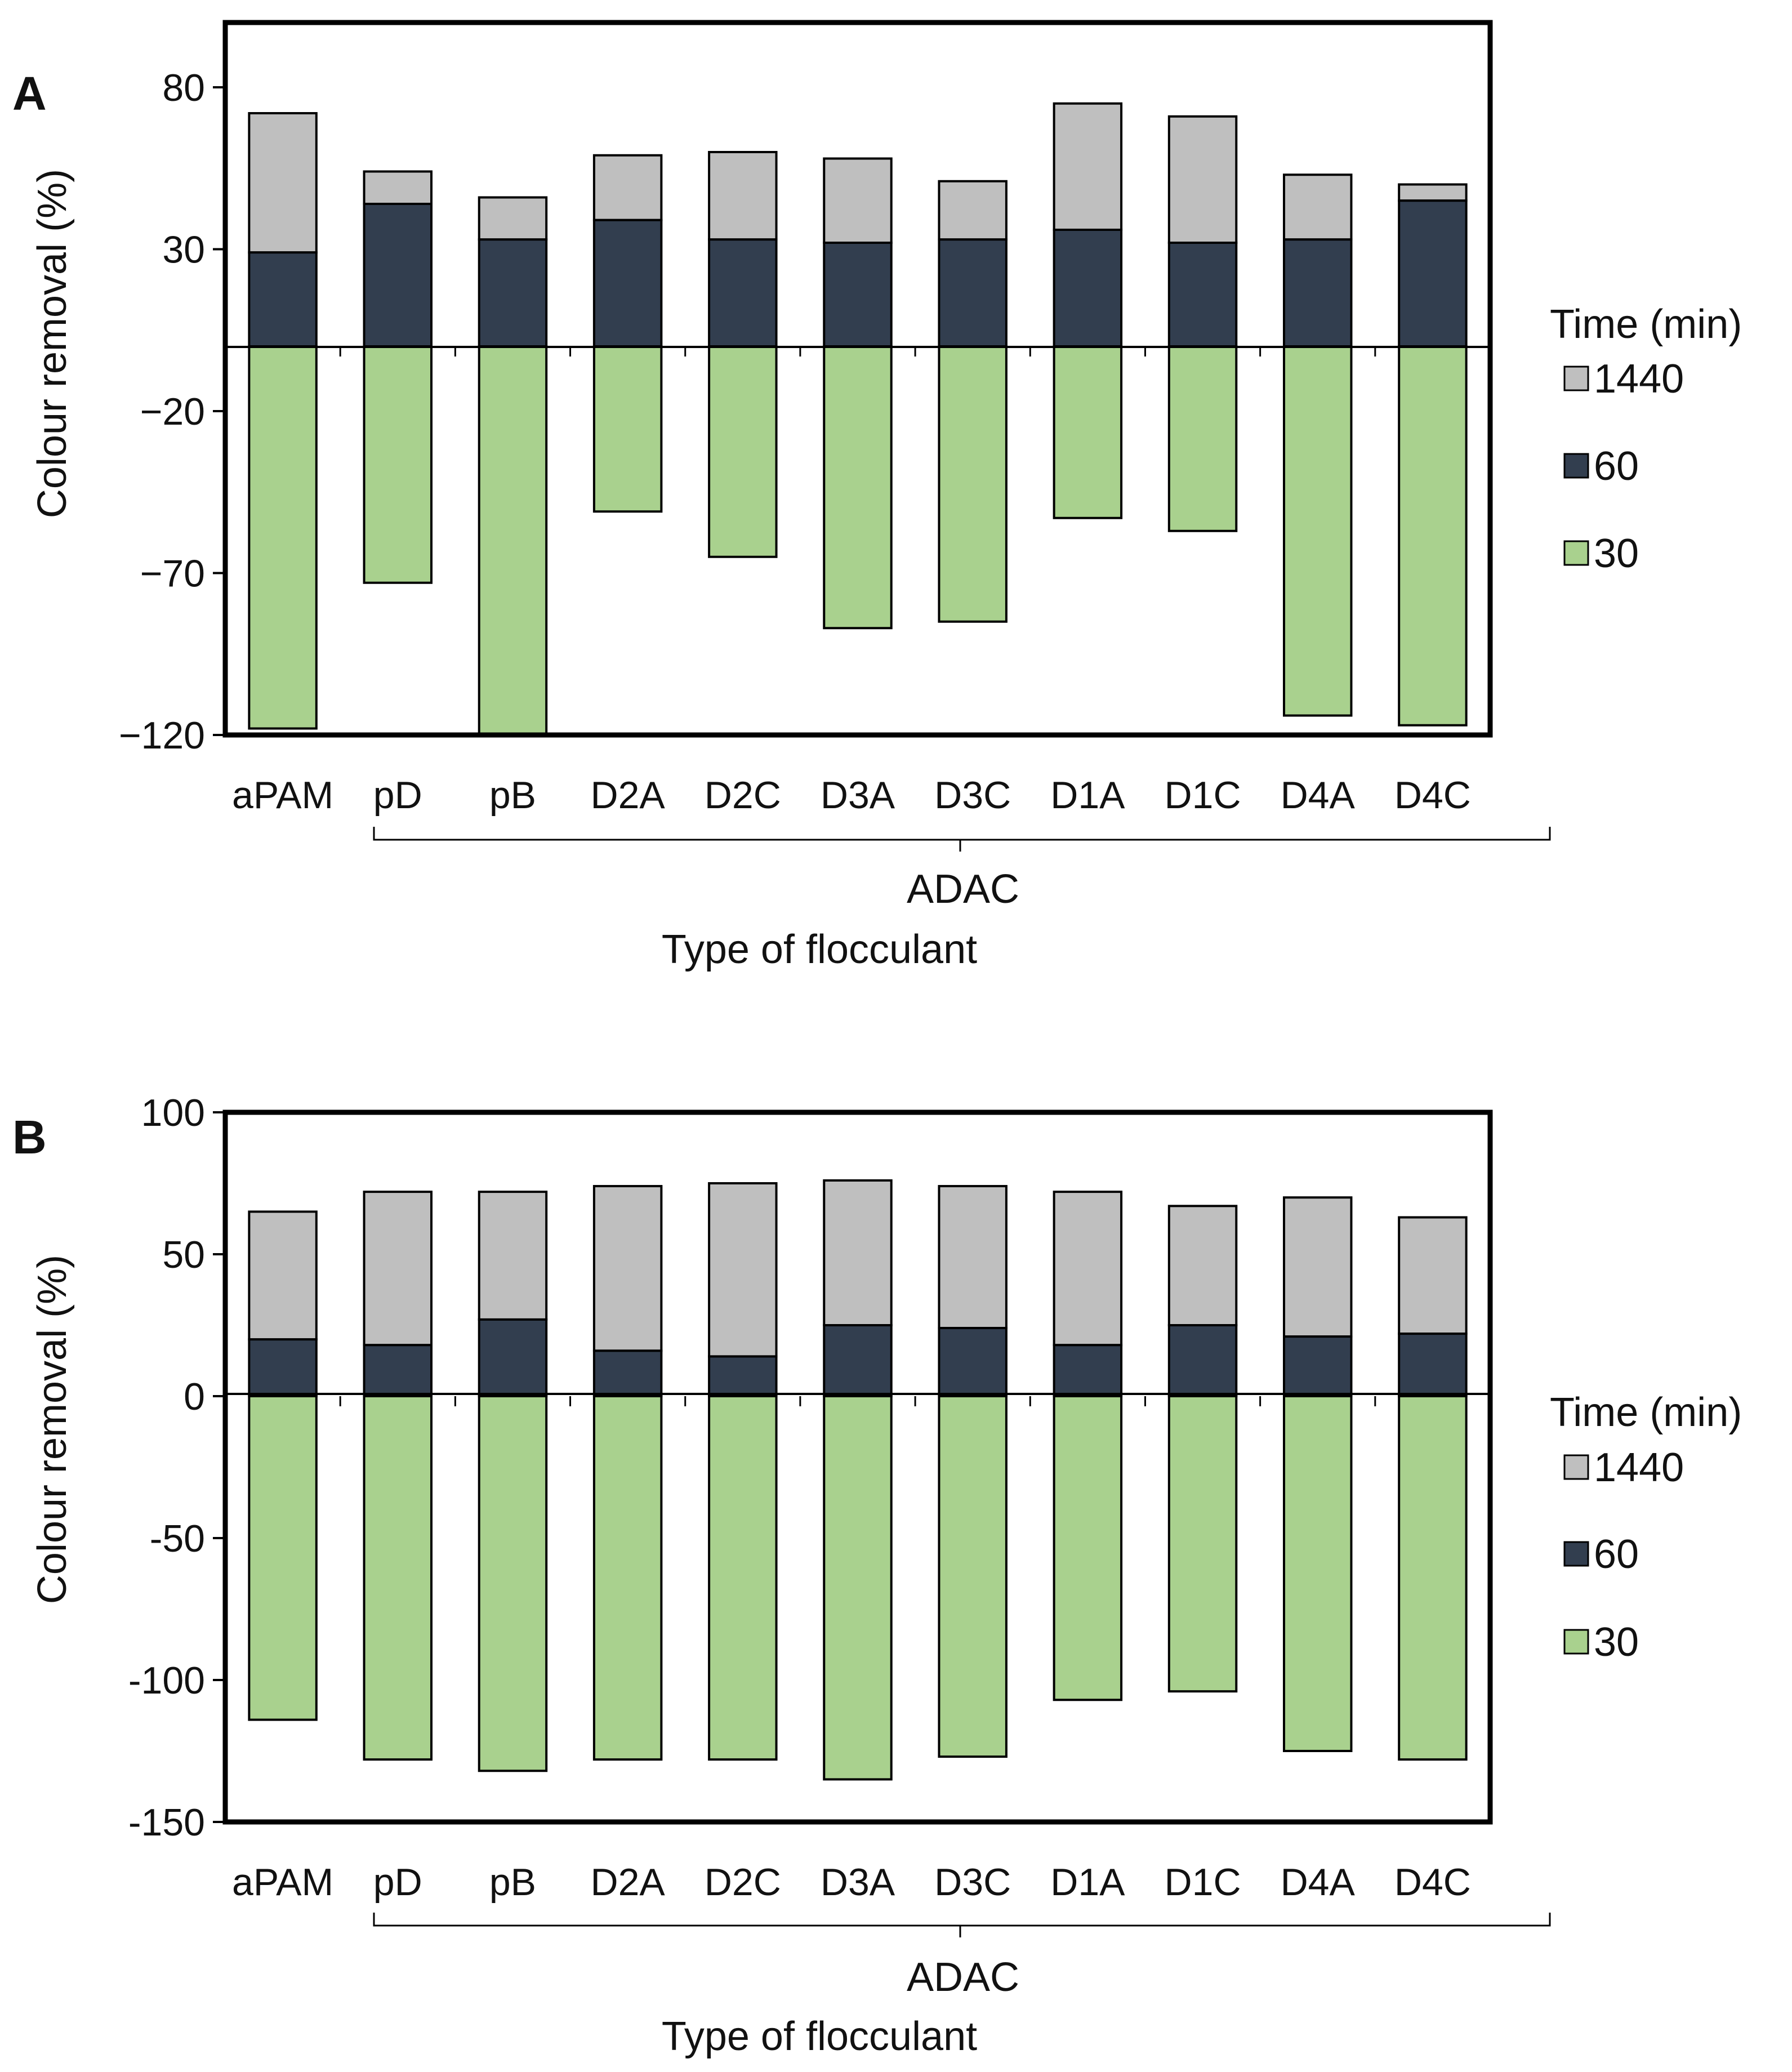 The image size is (1792, 2072). Describe the element at coordinates (1318, 531) in the screenshot. I see `panel-a-bar-30-d4a` at that location.